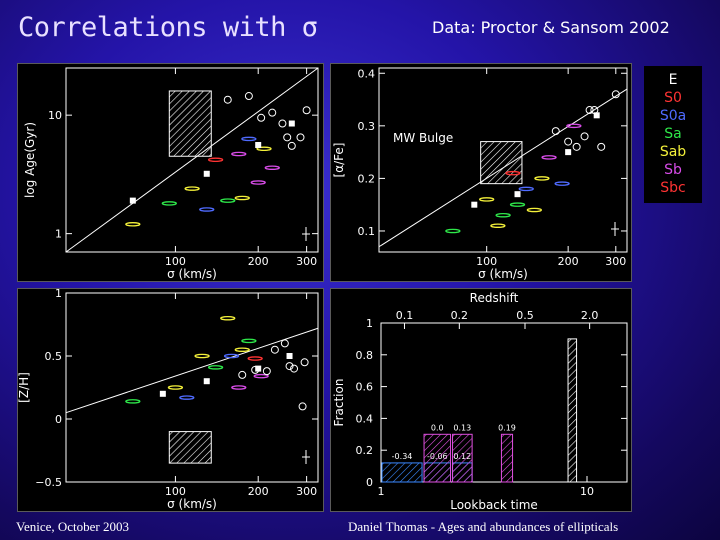 Image resolution: width=720 pixels, height=540 pixels. Describe the element at coordinates (402, 456) in the screenshot. I see `bar-label: -0.34` at that location.